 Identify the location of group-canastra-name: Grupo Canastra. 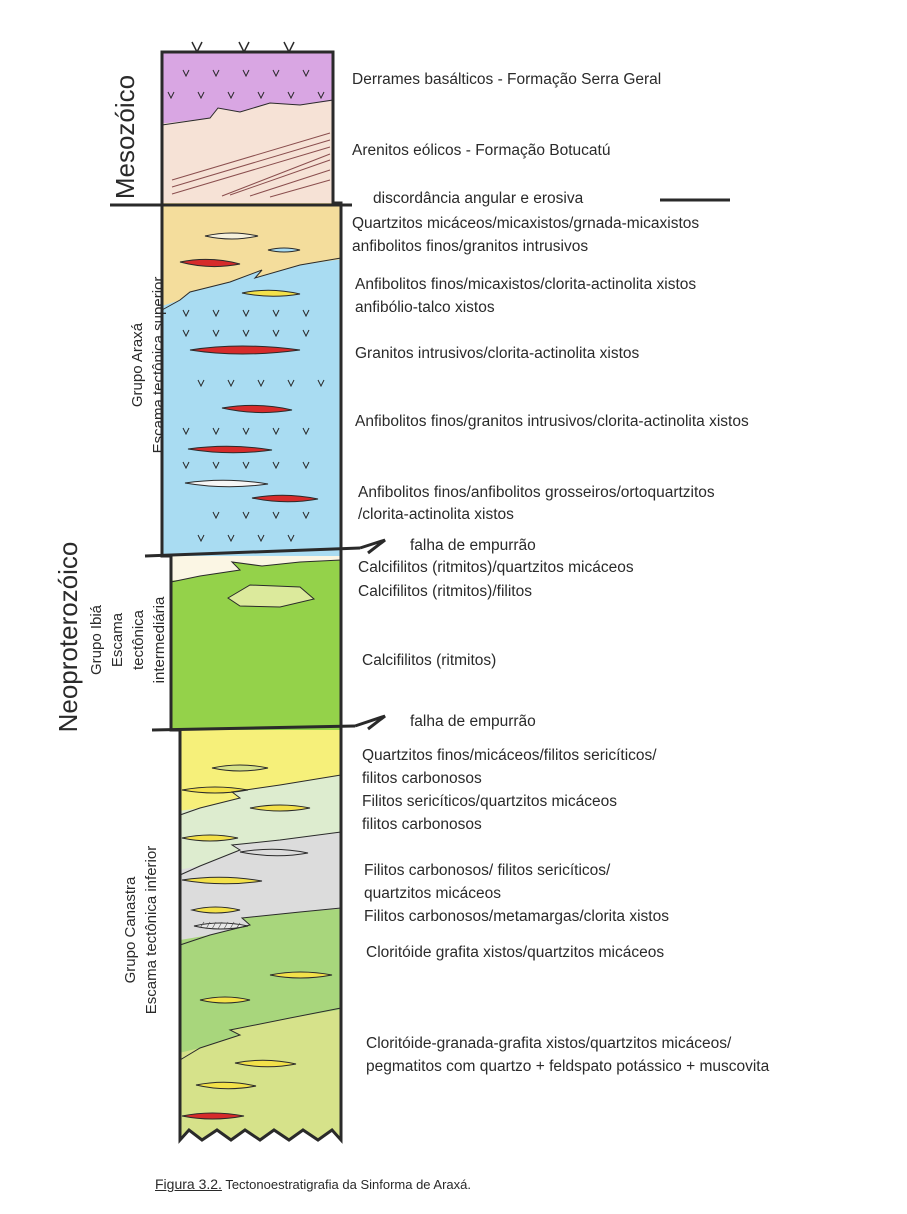
(130, 930).